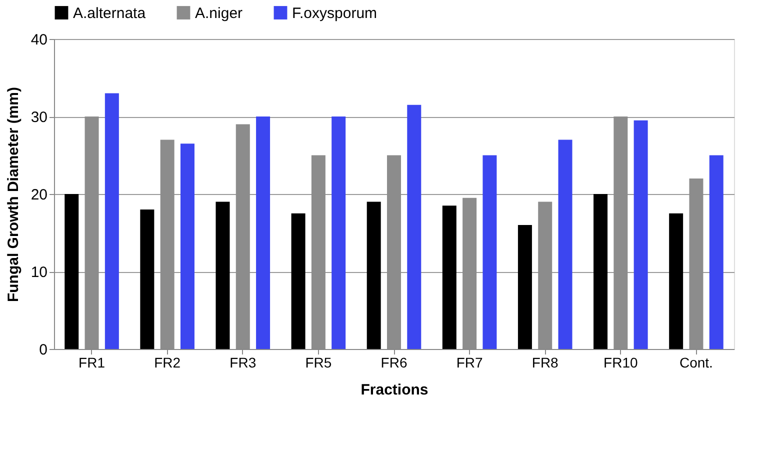 The width and height of the screenshot is (772, 454). I want to click on x-tick-label: FR8, so click(545, 362).